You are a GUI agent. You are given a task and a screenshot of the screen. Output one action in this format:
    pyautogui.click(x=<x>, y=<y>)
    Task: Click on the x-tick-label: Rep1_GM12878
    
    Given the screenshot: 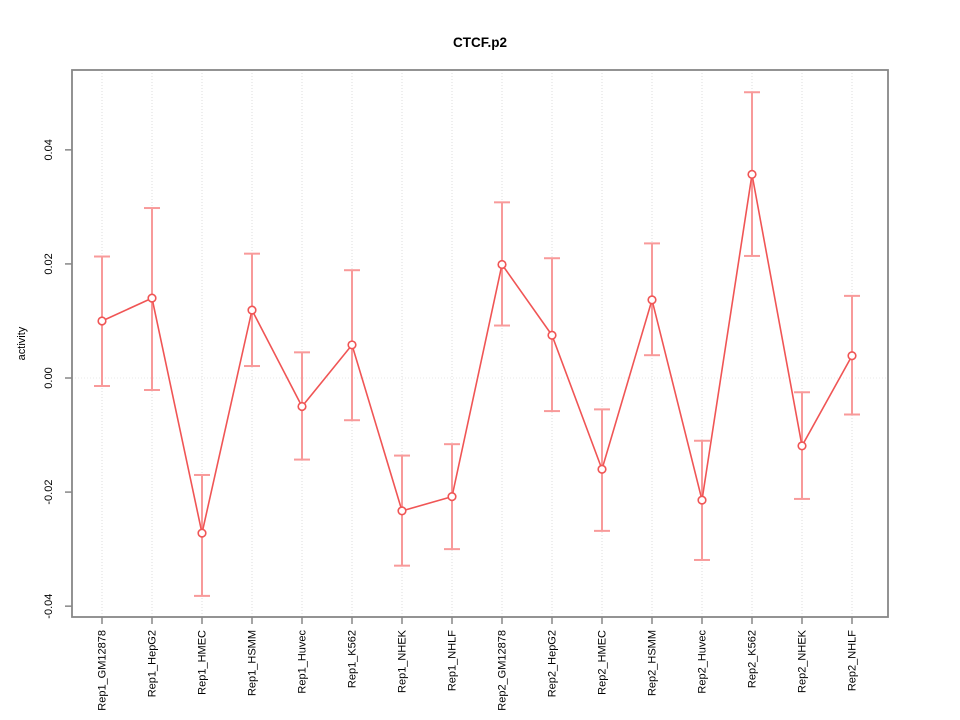 What is the action you would take?
    pyautogui.click(x=103, y=670)
    